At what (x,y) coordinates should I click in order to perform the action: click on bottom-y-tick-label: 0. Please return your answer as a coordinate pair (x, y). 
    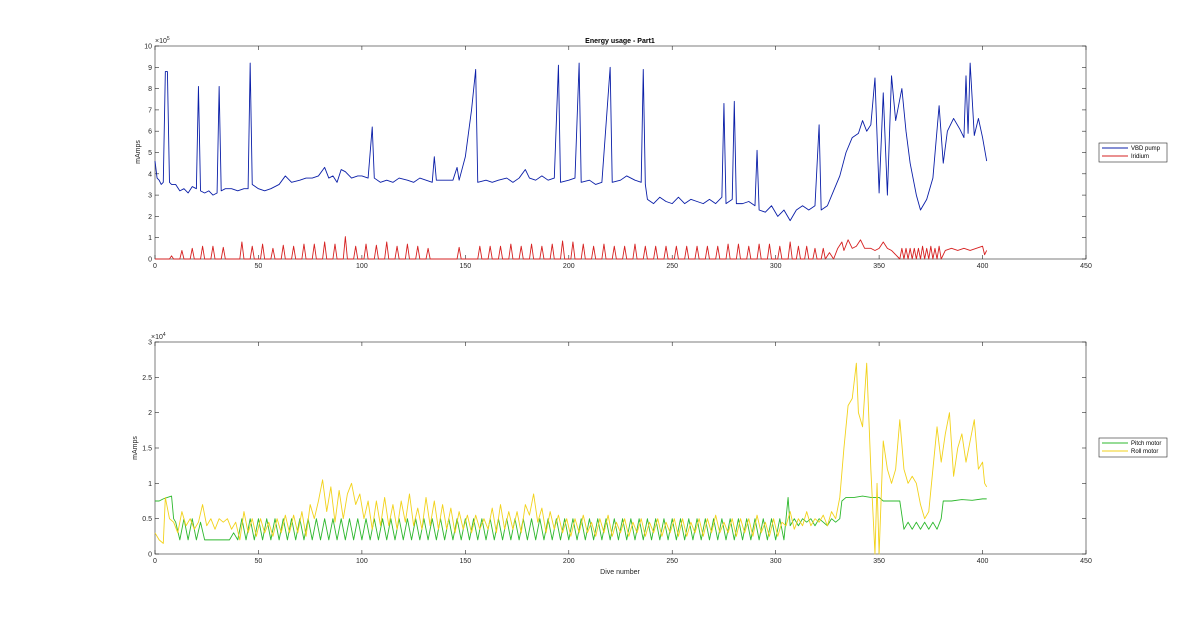
    Looking at the image, I should click on (150, 555).